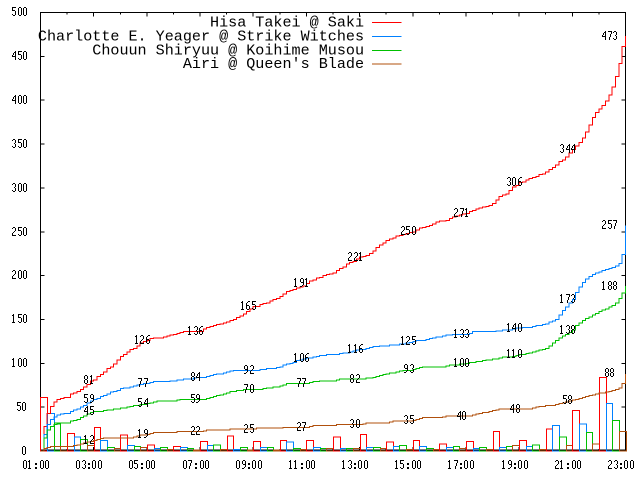 The height and width of the screenshot is (480, 640). What do you see at coordinates (273, 64) in the screenshot?
I see `svg-text: Airi @ Queen's Blade` at bounding box center [273, 64].